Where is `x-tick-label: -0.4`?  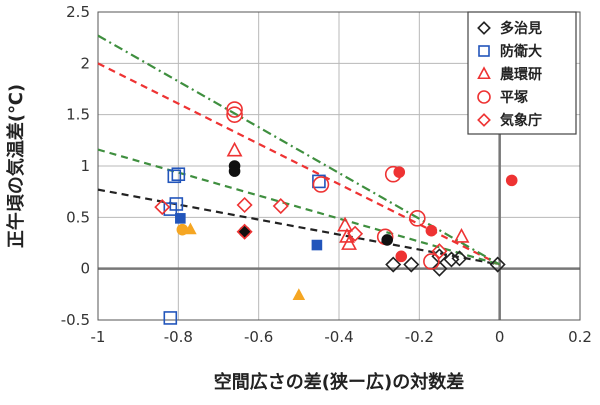 x-tick-label: -0.4 is located at coordinates (338, 337).